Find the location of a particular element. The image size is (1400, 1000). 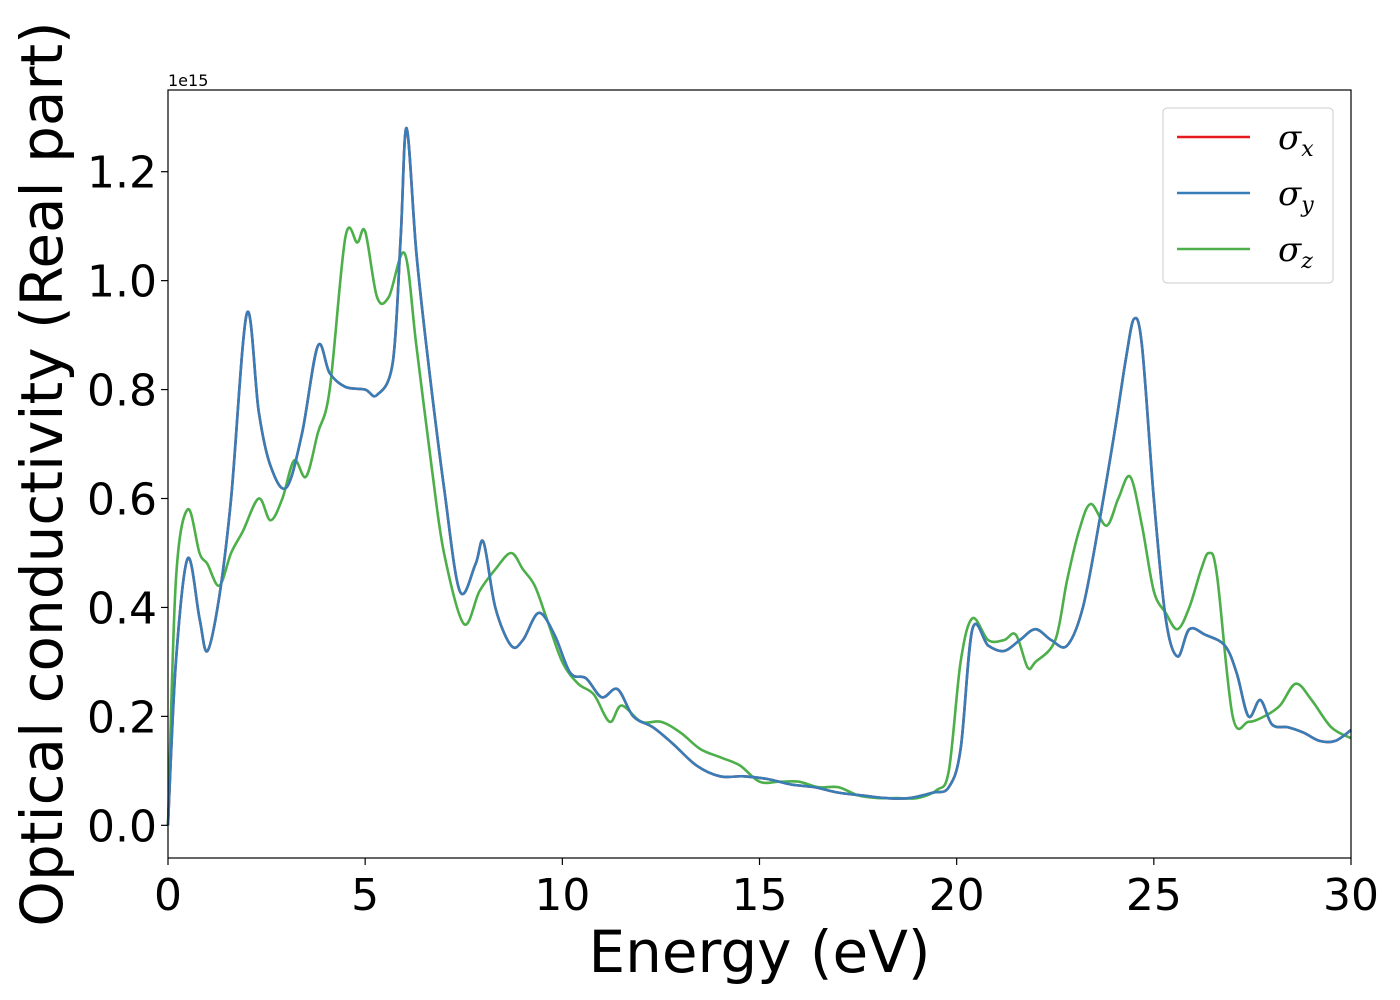

y-tick-label: 0.6 is located at coordinates (122, 500).